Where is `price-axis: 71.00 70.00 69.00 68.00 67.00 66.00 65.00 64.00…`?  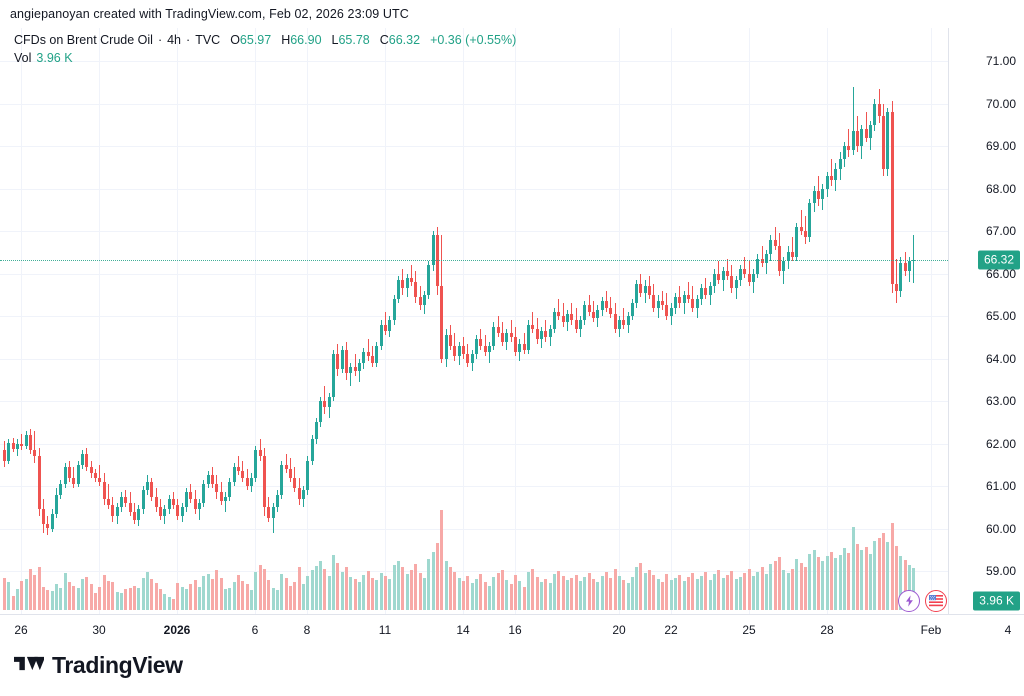
price-axis: 71.00 70.00 69.00 68.00 67.00 66.00 65.00 64.00… is located at coordinates (986, 321).